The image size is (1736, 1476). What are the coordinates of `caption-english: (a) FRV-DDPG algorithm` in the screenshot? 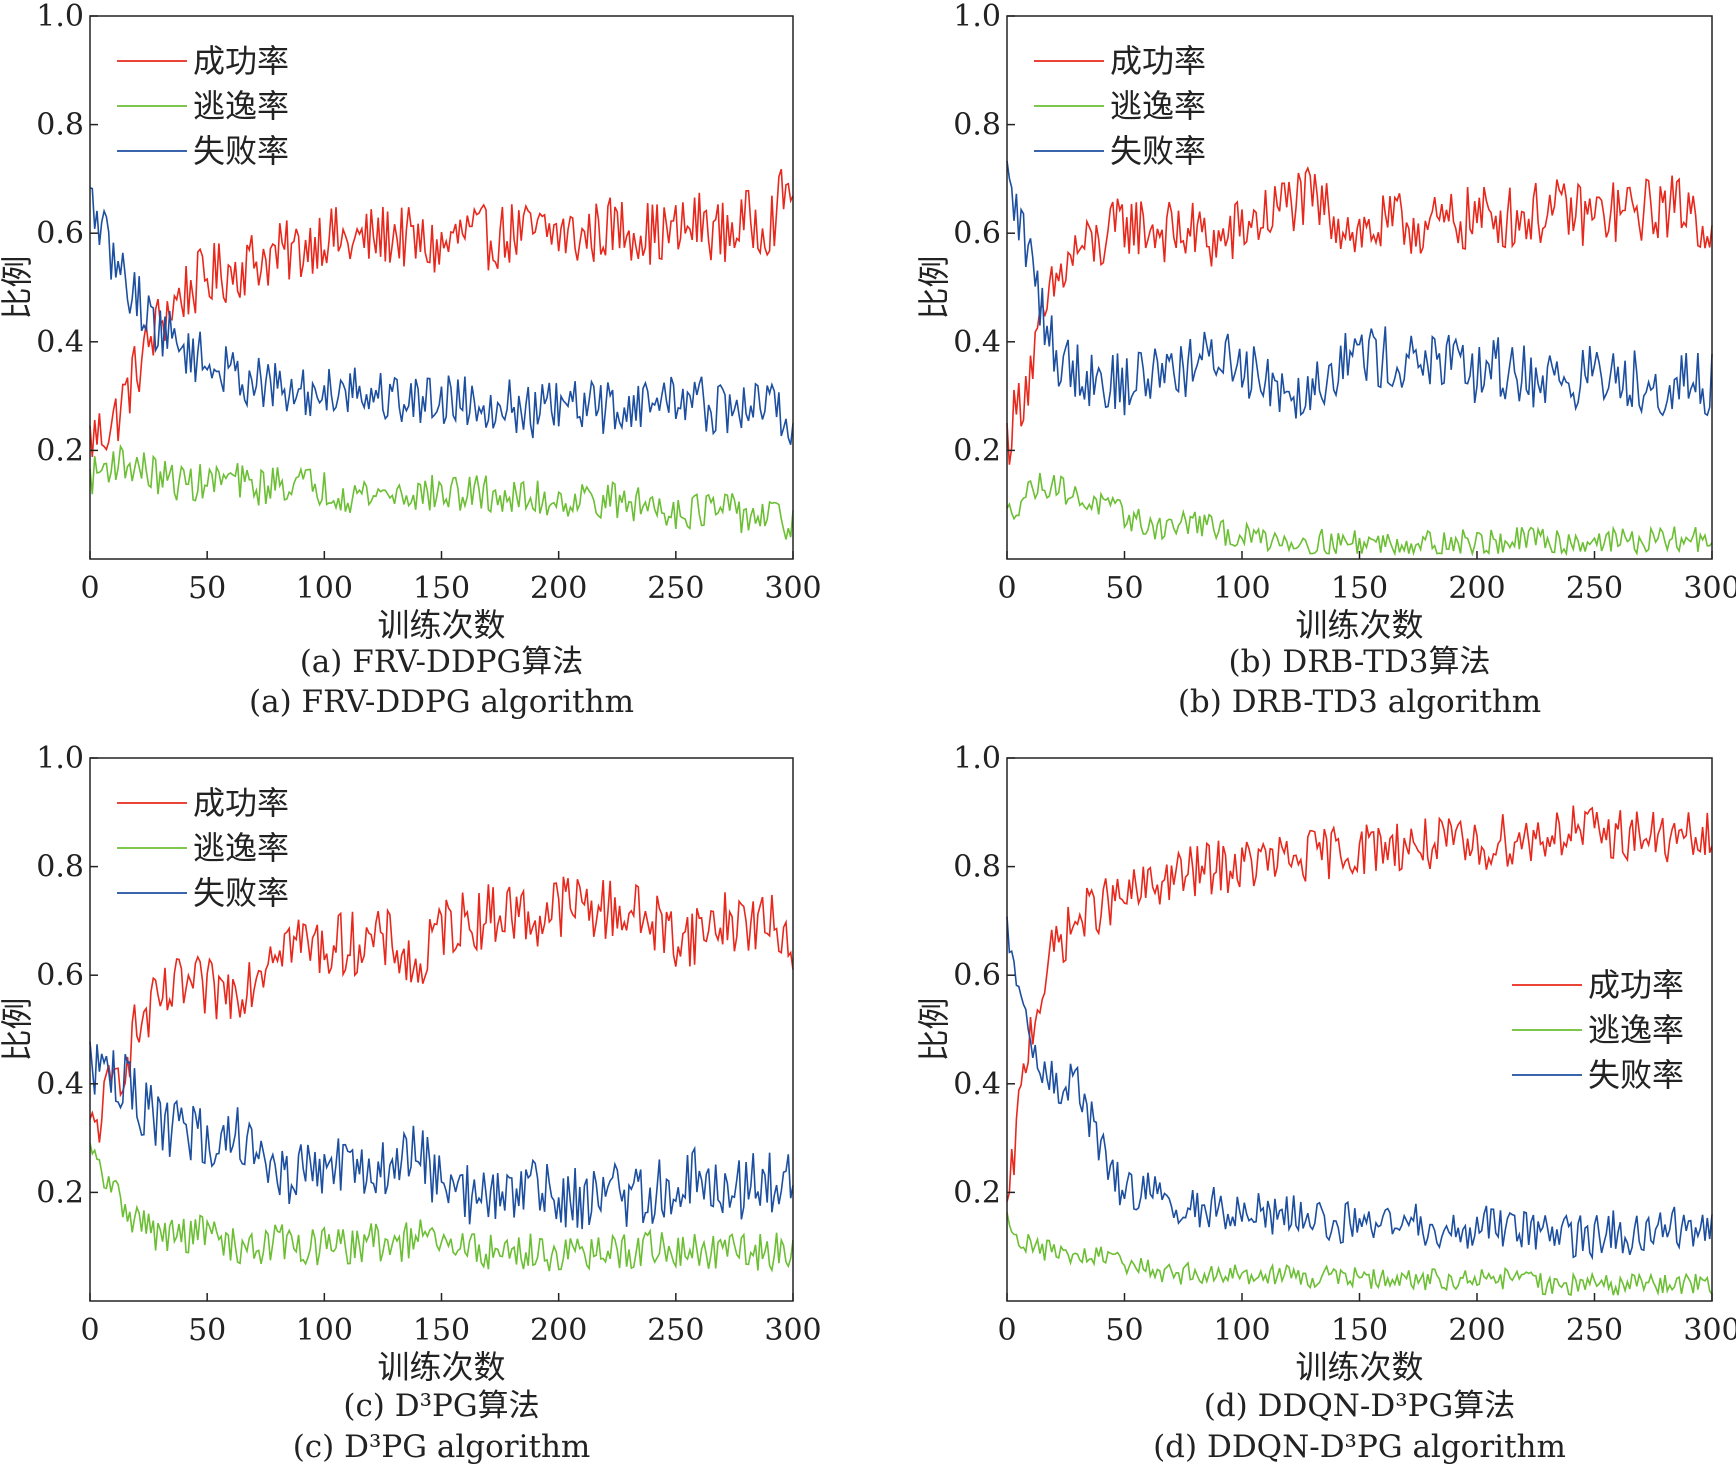 It's located at (441, 702).